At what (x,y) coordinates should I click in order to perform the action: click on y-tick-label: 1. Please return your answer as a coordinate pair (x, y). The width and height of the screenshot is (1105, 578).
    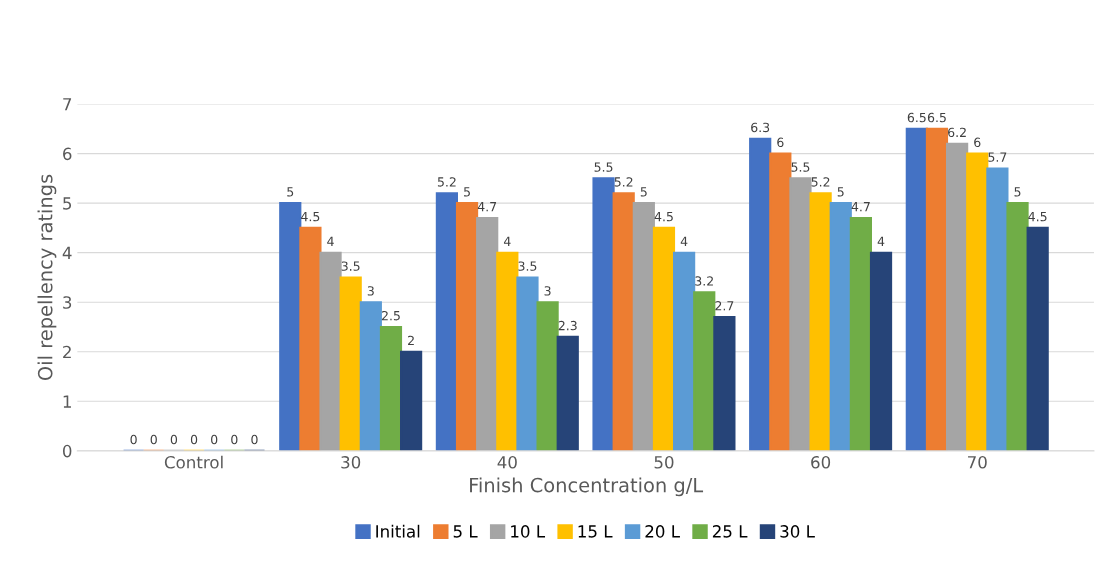
    Looking at the image, I should click on (67, 401).